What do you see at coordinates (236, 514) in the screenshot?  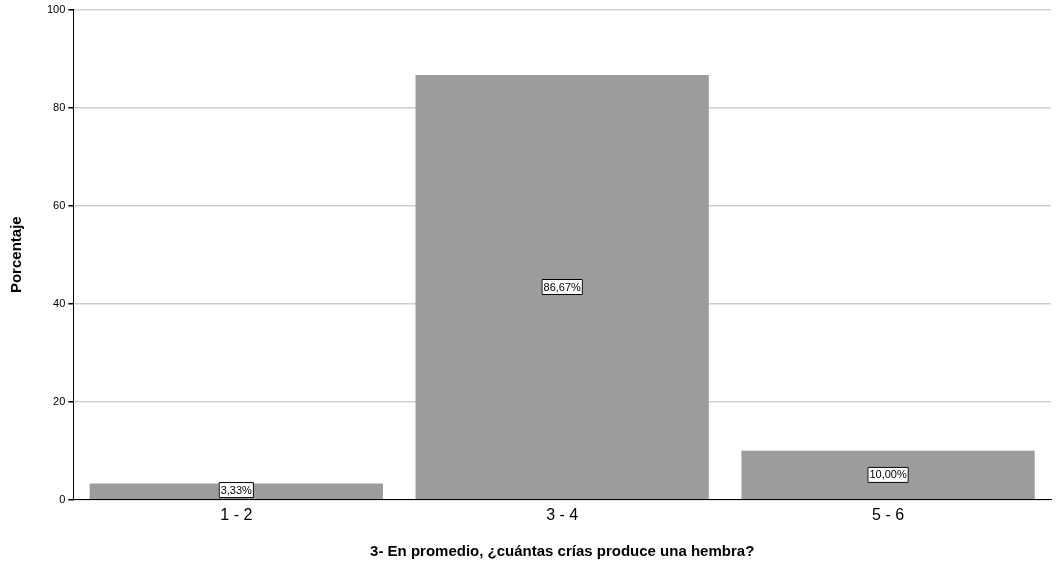 I see `x-tick-label: 1 - 2` at bounding box center [236, 514].